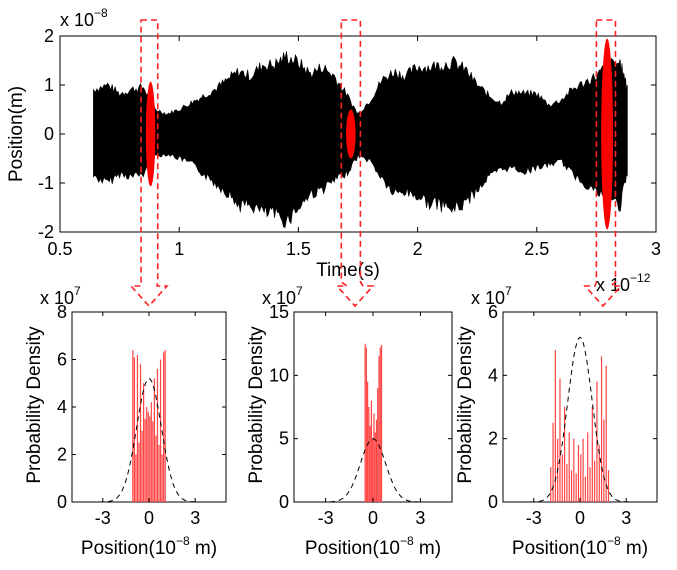  Describe the element at coordinates (279, 312) in the screenshot. I see `y-tick-label: 15` at that location.